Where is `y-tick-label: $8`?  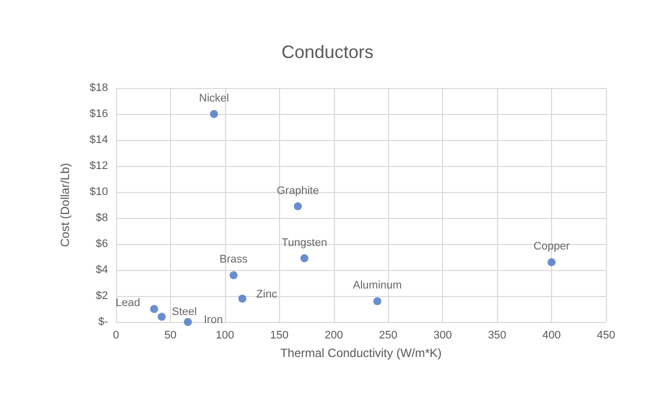
y-tick-label: $8 is located at coordinates (102, 218).